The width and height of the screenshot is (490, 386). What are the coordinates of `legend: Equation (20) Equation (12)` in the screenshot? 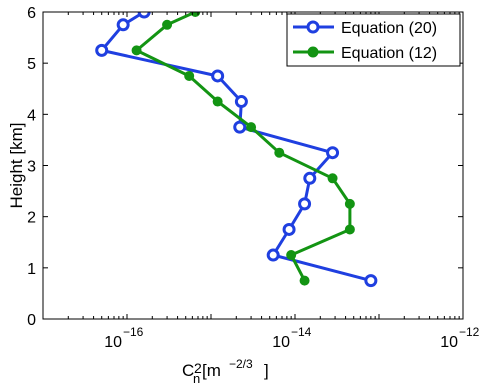 It's located at (373, 40).